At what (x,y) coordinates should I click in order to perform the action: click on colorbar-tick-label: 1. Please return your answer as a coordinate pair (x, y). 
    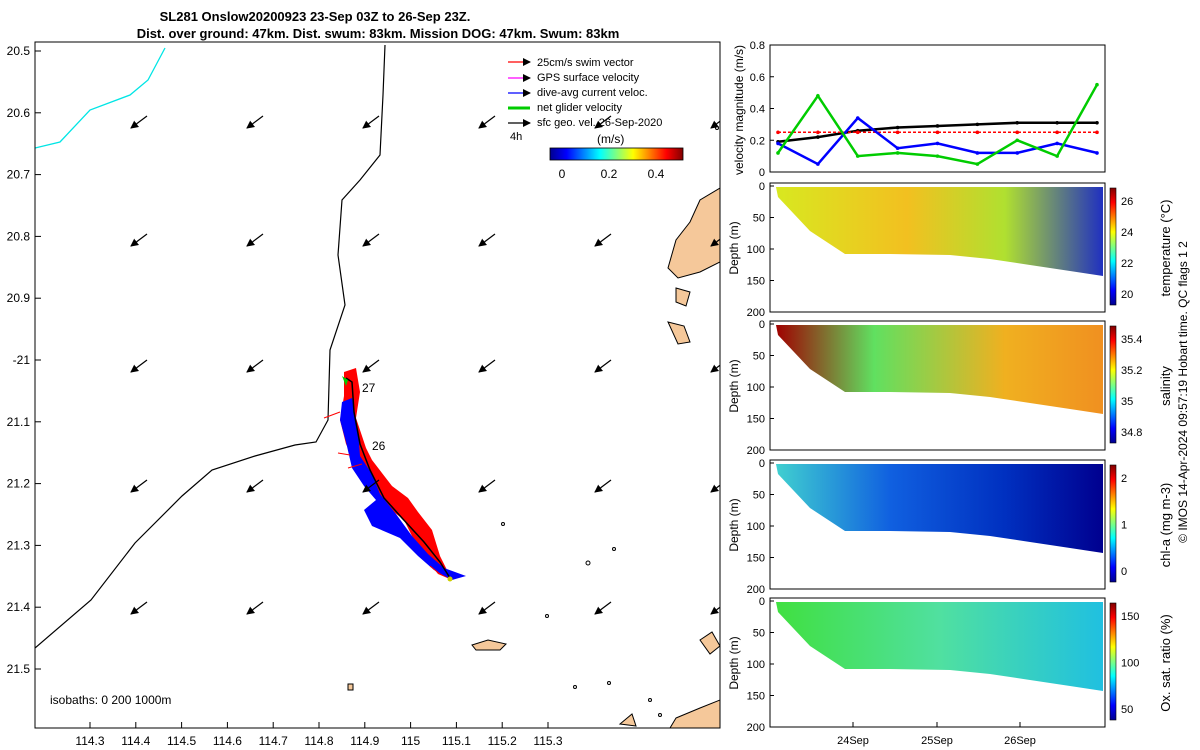
    Looking at the image, I should click on (1124, 526).